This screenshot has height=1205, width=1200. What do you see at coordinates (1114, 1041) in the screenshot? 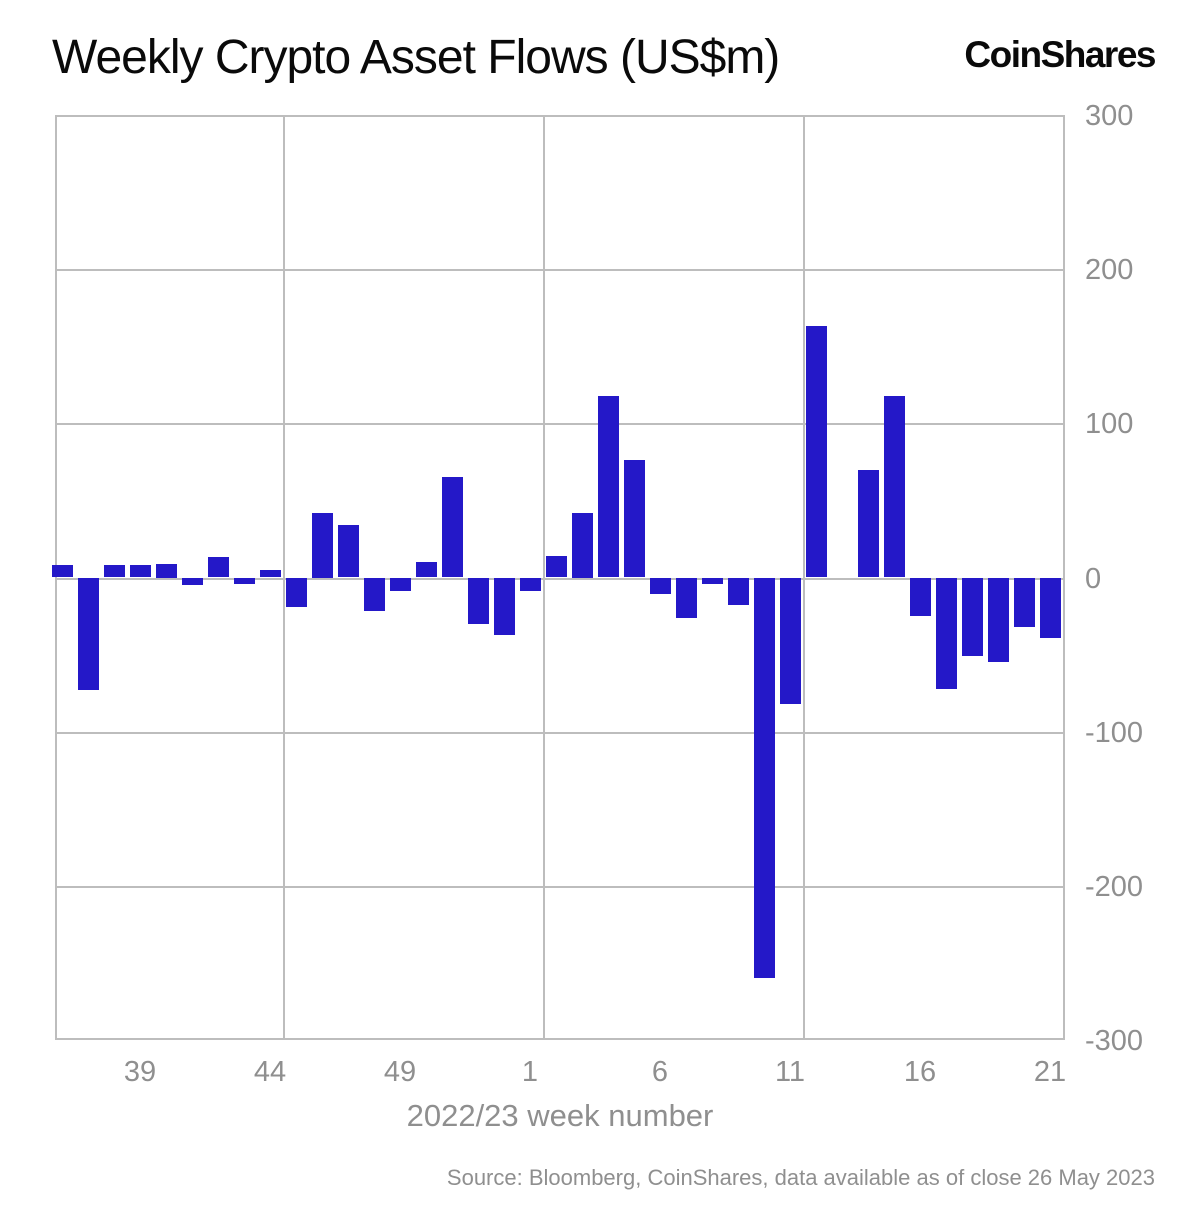
I see `y-axis-tick--300: -300` at bounding box center [1114, 1041].